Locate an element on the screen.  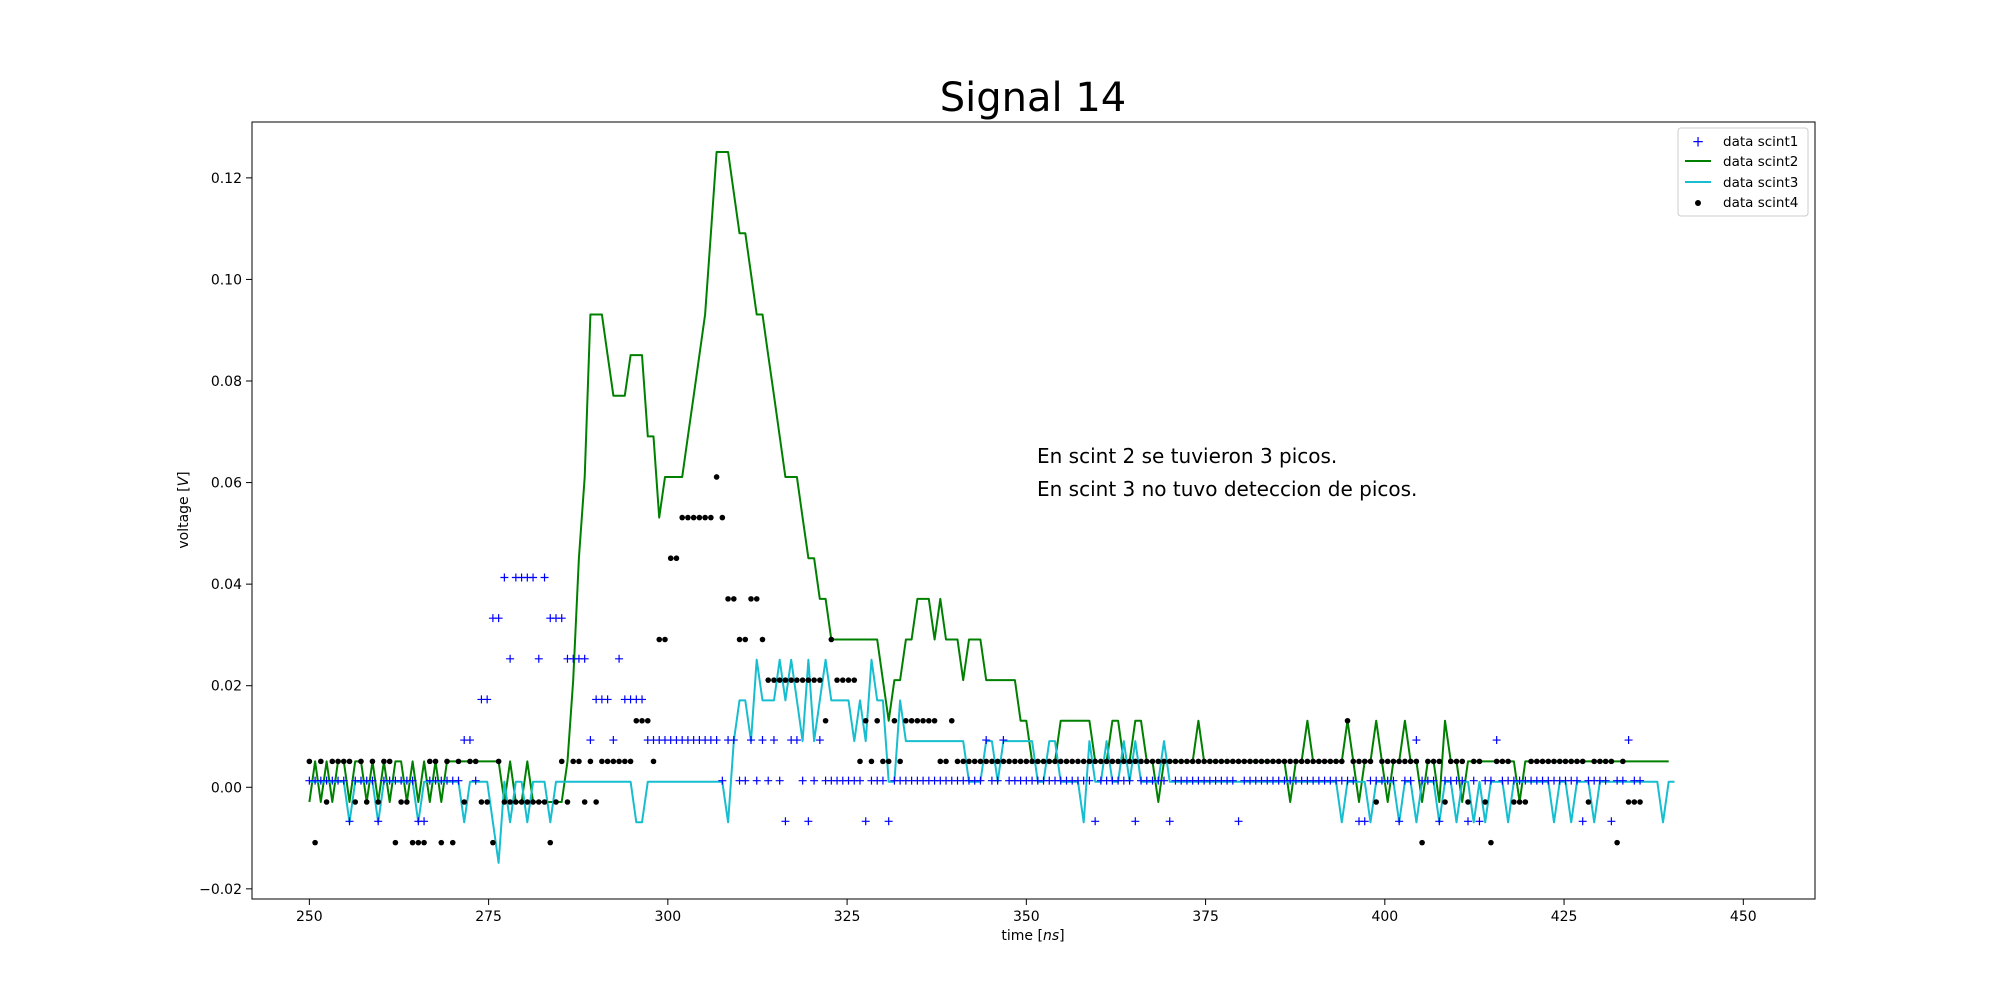
x-axis-ticks: 250 275 300 325 350 375 400 425 450 is located at coordinates (1026, 912).